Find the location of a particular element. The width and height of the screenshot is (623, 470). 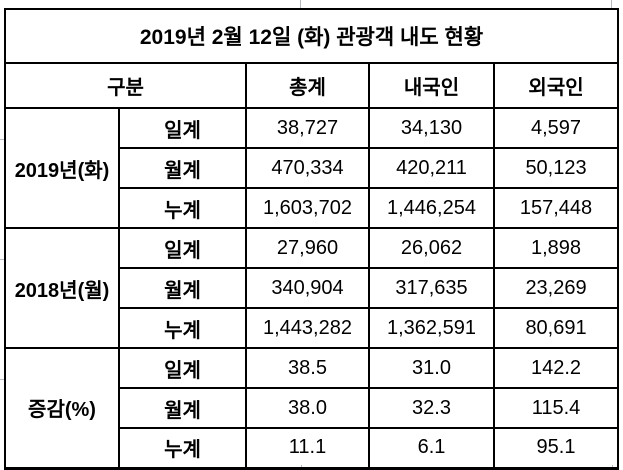

cell-foreign: 95.1 is located at coordinates (556, 448).